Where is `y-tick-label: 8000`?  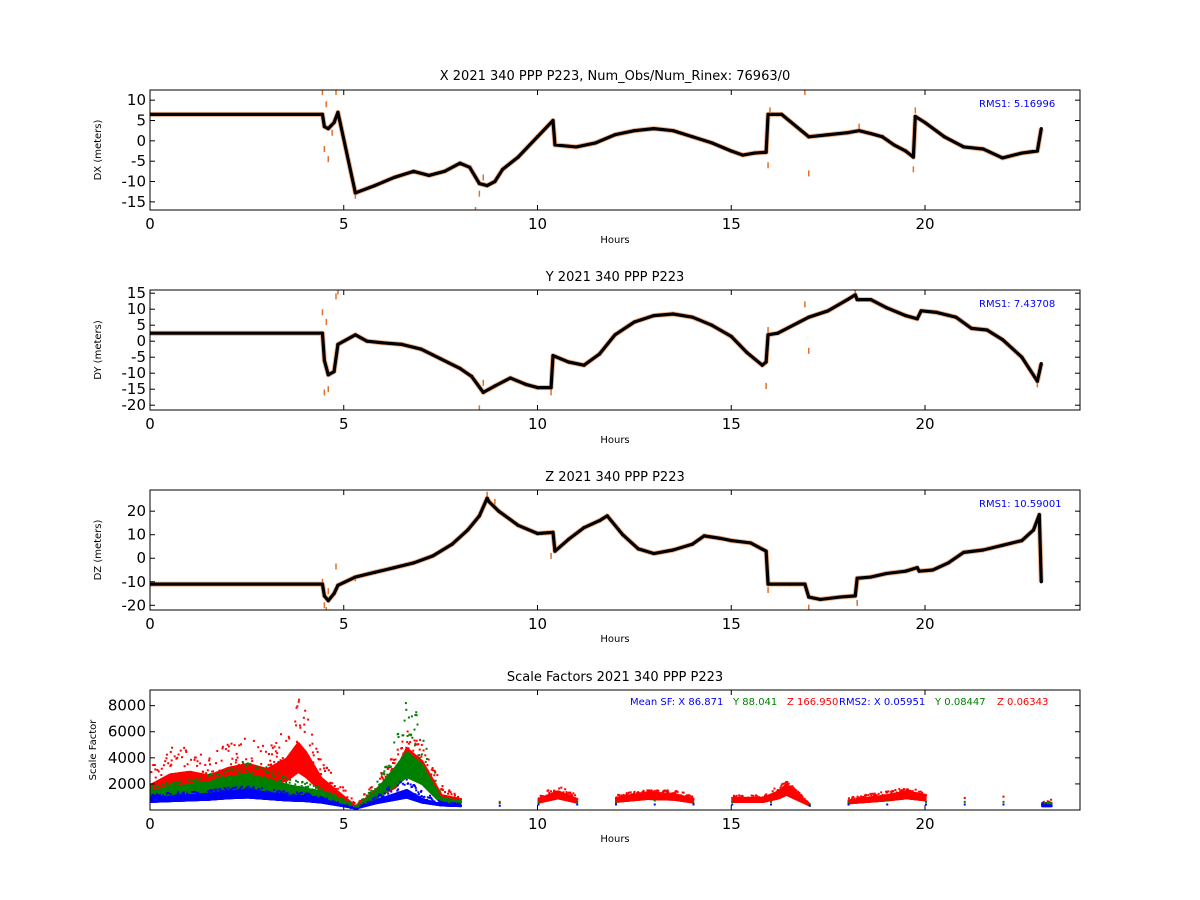
y-tick-label: 8000 is located at coordinates (127, 706).